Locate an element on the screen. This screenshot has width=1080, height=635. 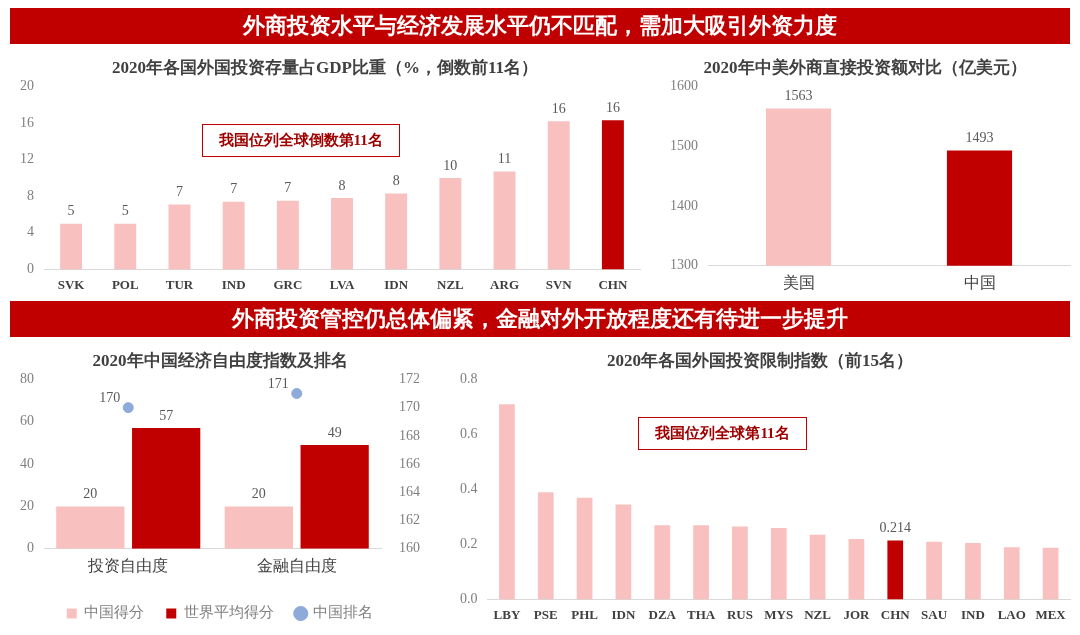
x-tick-label: 金融自由度 is located at coordinates (296, 565).